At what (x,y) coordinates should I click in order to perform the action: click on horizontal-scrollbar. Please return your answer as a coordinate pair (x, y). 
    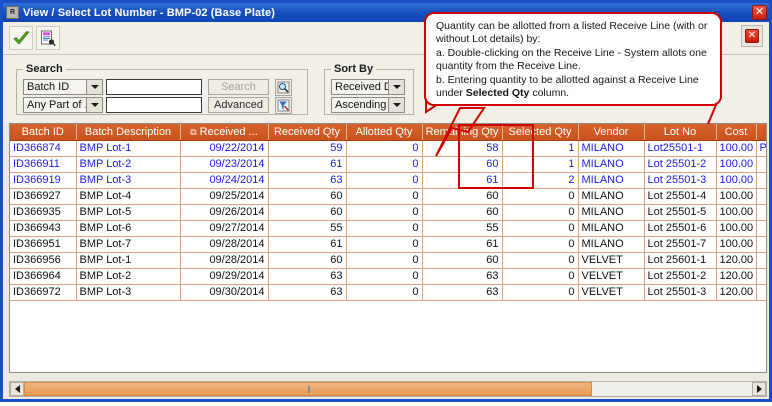
    Looking at the image, I should click on (388, 389).